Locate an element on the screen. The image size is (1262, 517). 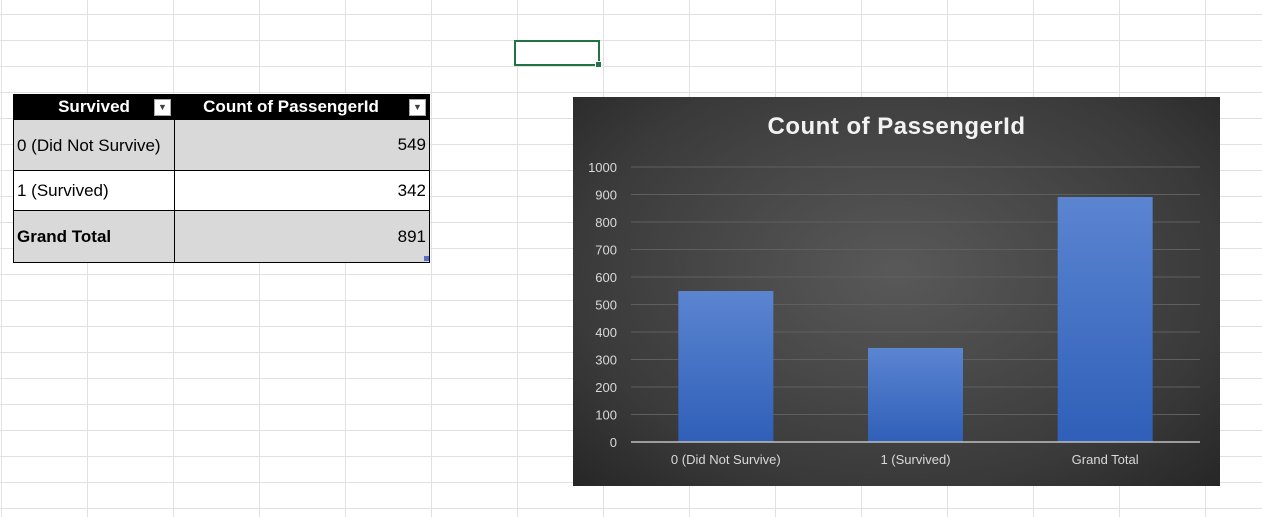
pivot-header-survived: Survived ▼ is located at coordinates (94, 107).